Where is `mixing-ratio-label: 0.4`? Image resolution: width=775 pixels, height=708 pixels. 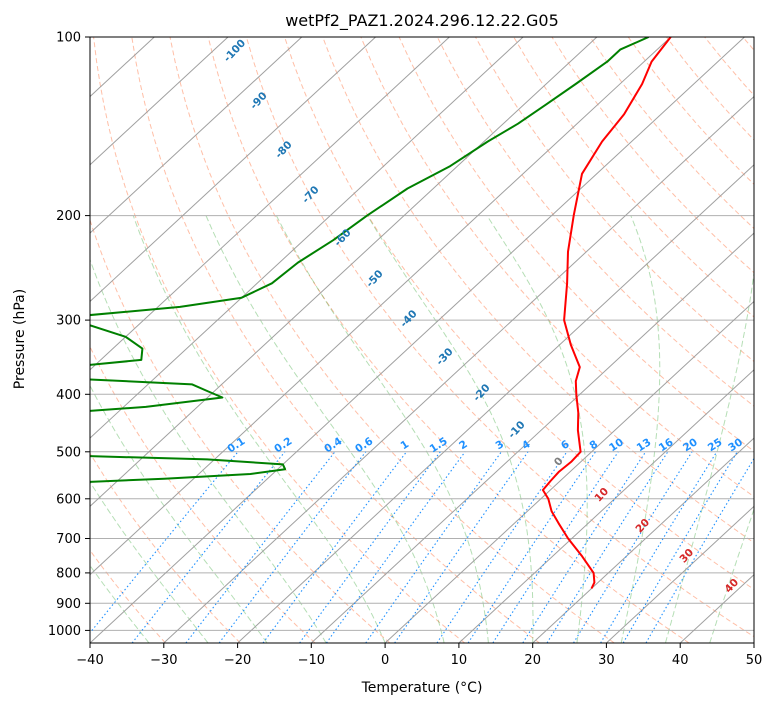
mixing-ratio-label: 0.4 is located at coordinates (333, 445).